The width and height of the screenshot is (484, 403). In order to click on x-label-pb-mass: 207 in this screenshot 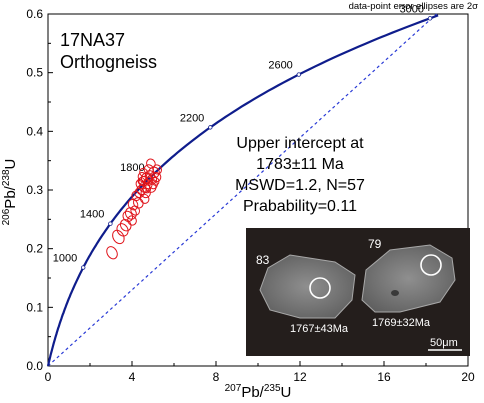, I will do `click(233, 388)`.